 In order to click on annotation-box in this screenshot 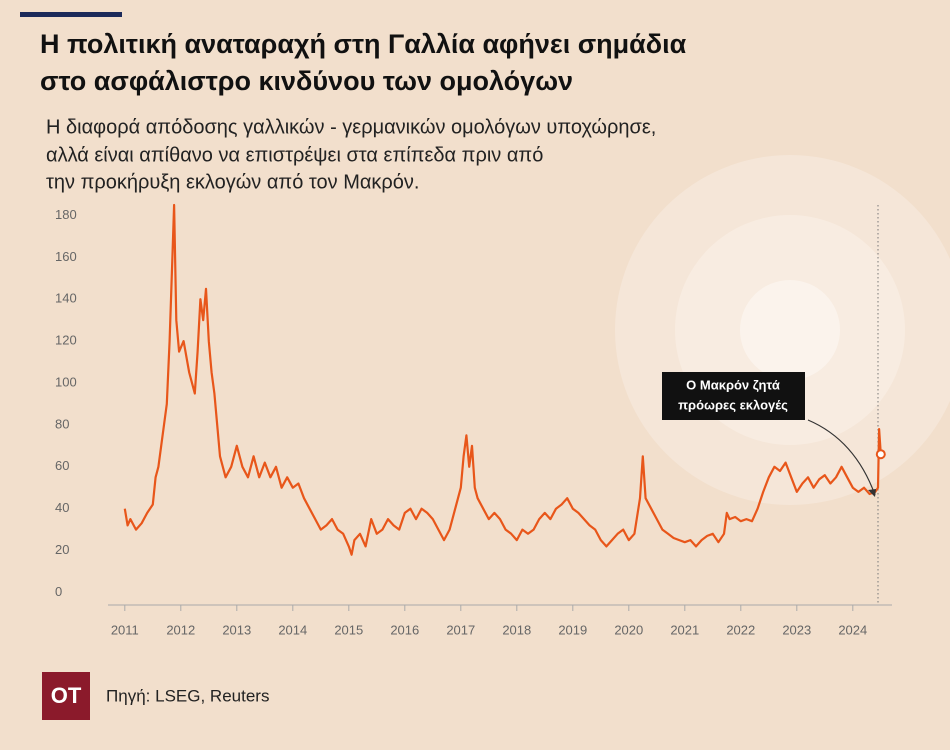, I will do `click(733, 396)`.